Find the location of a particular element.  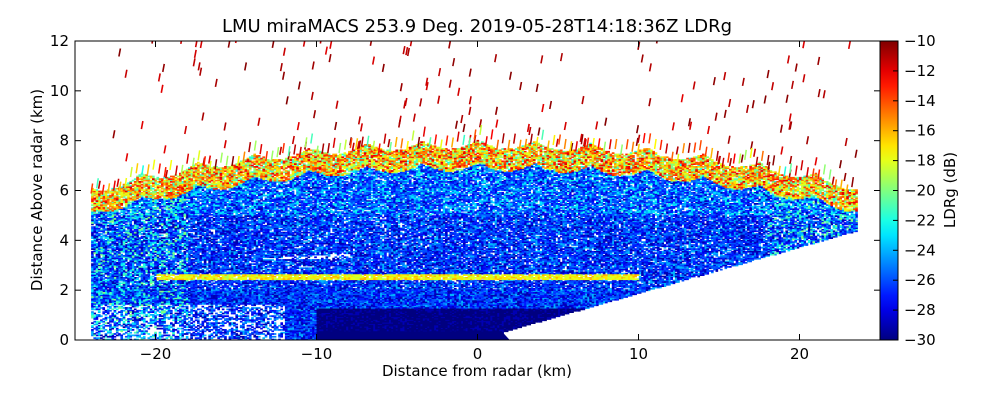

x-tick-label: 10 is located at coordinates (638, 354).